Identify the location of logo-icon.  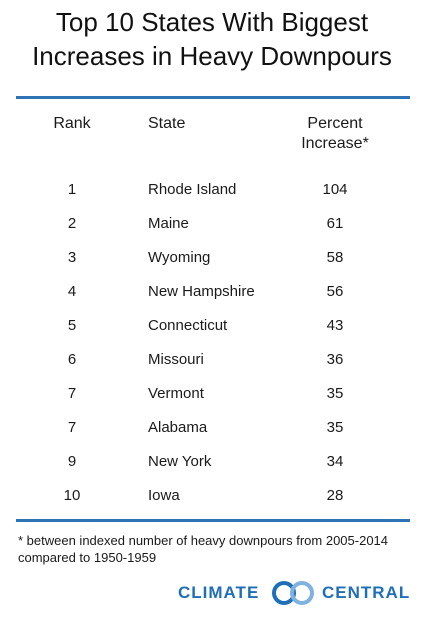
(293, 593).